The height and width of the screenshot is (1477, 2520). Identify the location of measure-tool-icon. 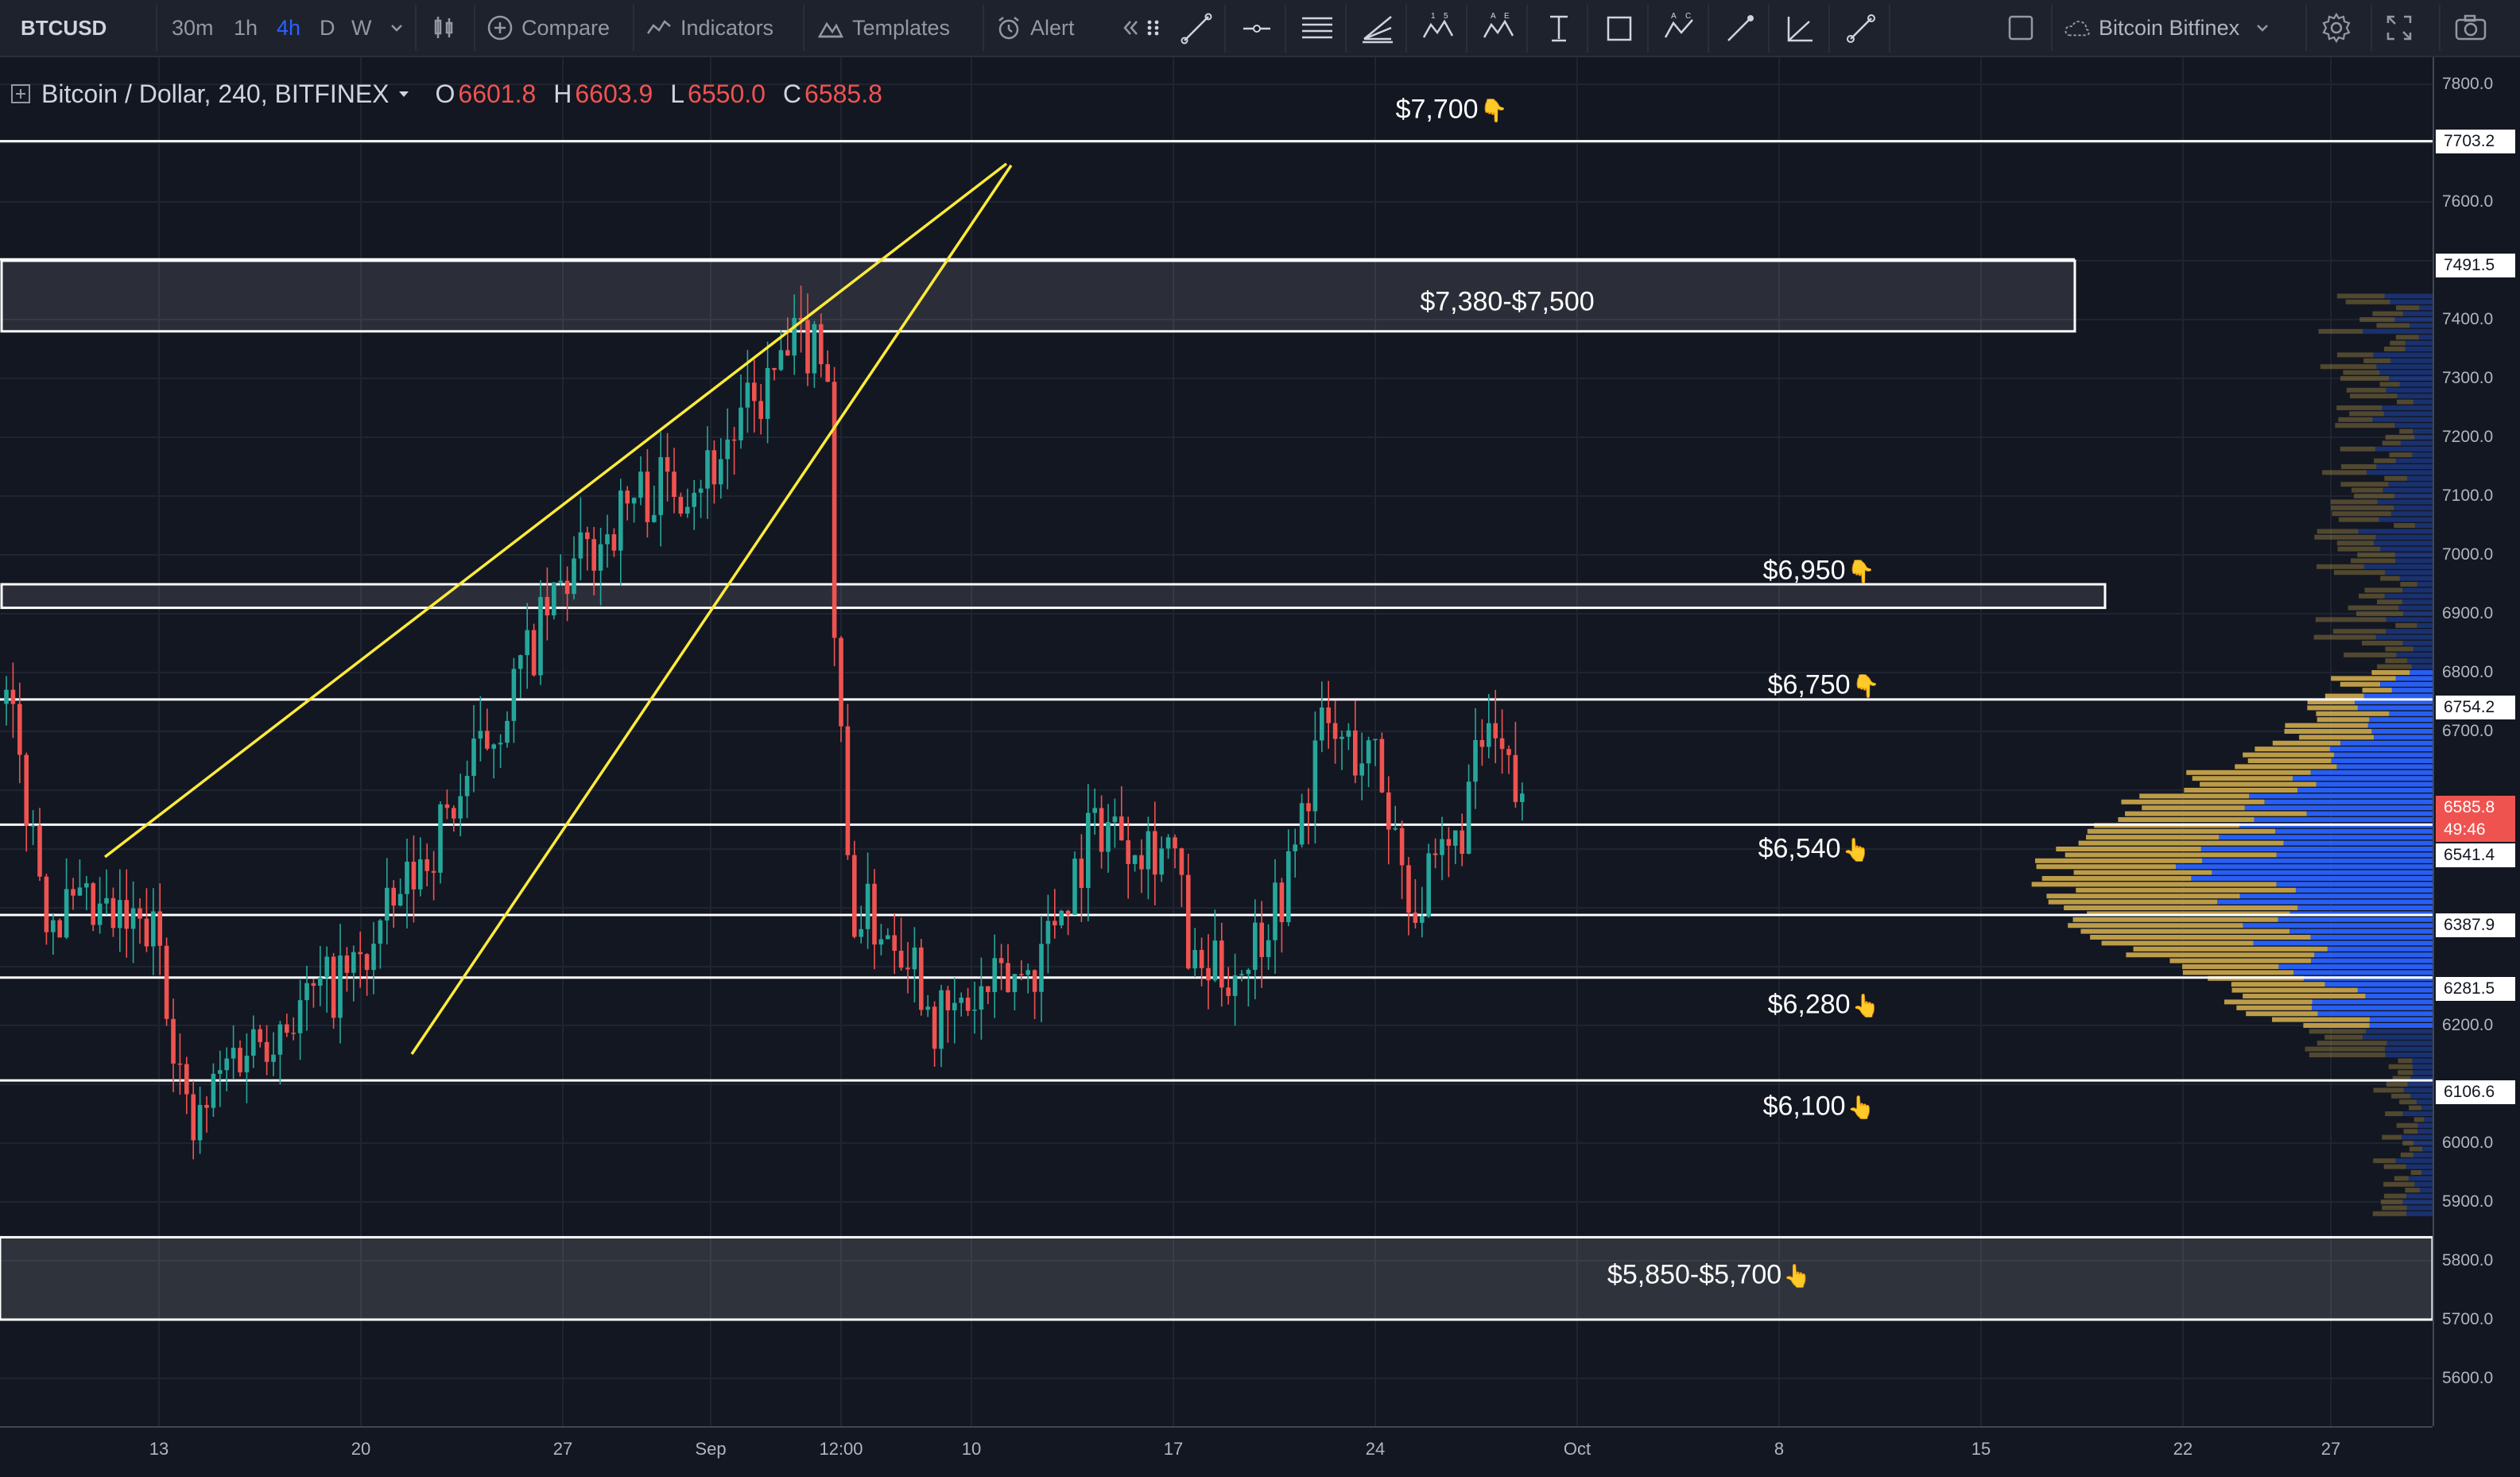
(1801, 29).